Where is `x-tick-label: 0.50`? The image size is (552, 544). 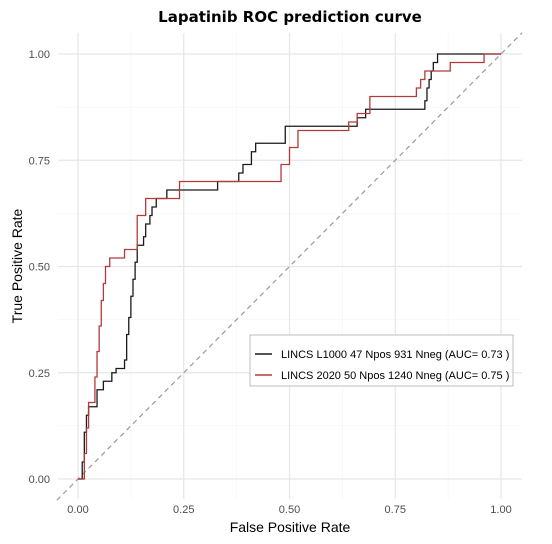
x-tick-label: 0.50 is located at coordinates (289, 510).